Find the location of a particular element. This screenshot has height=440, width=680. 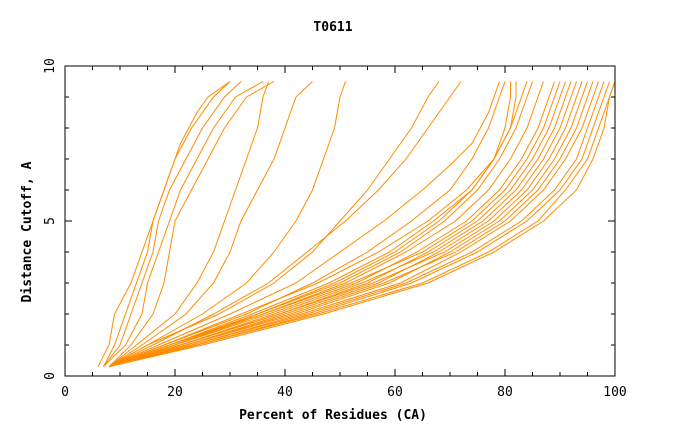

x-tick-label-20: 20 is located at coordinates (175, 392).